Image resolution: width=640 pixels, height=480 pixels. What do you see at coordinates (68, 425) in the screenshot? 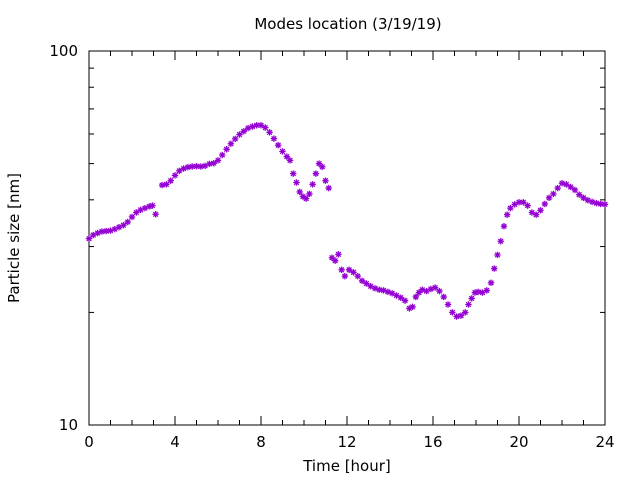
I see `y-tick-label: 10` at bounding box center [68, 425].